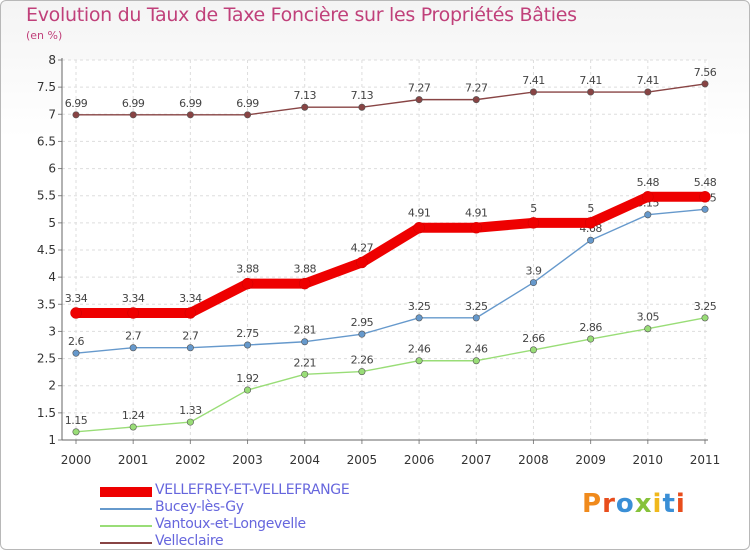  Describe the element at coordinates (533, 208) in the screenshot. I see `data-label: 5` at that location.